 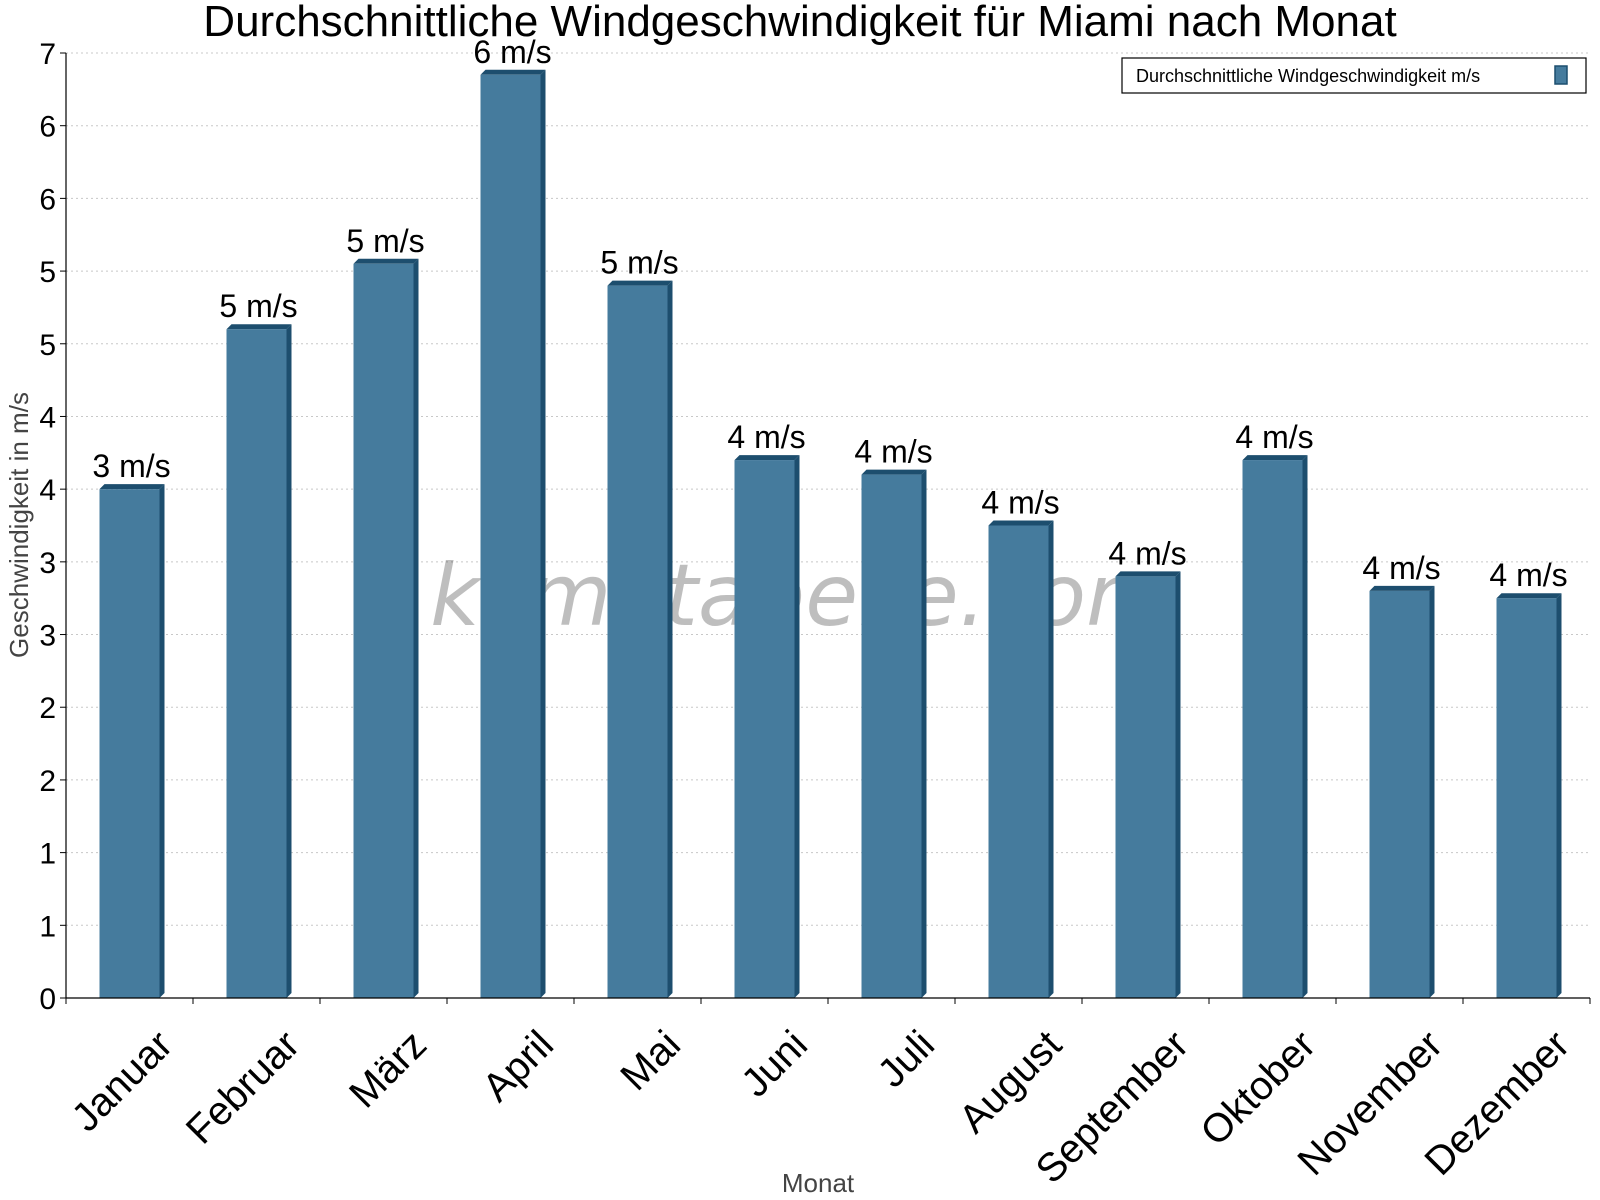 What do you see at coordinates (1010, 1081) in the screenshot?
I see `x-tick-label: August` at bounding box center [1010, 1081].